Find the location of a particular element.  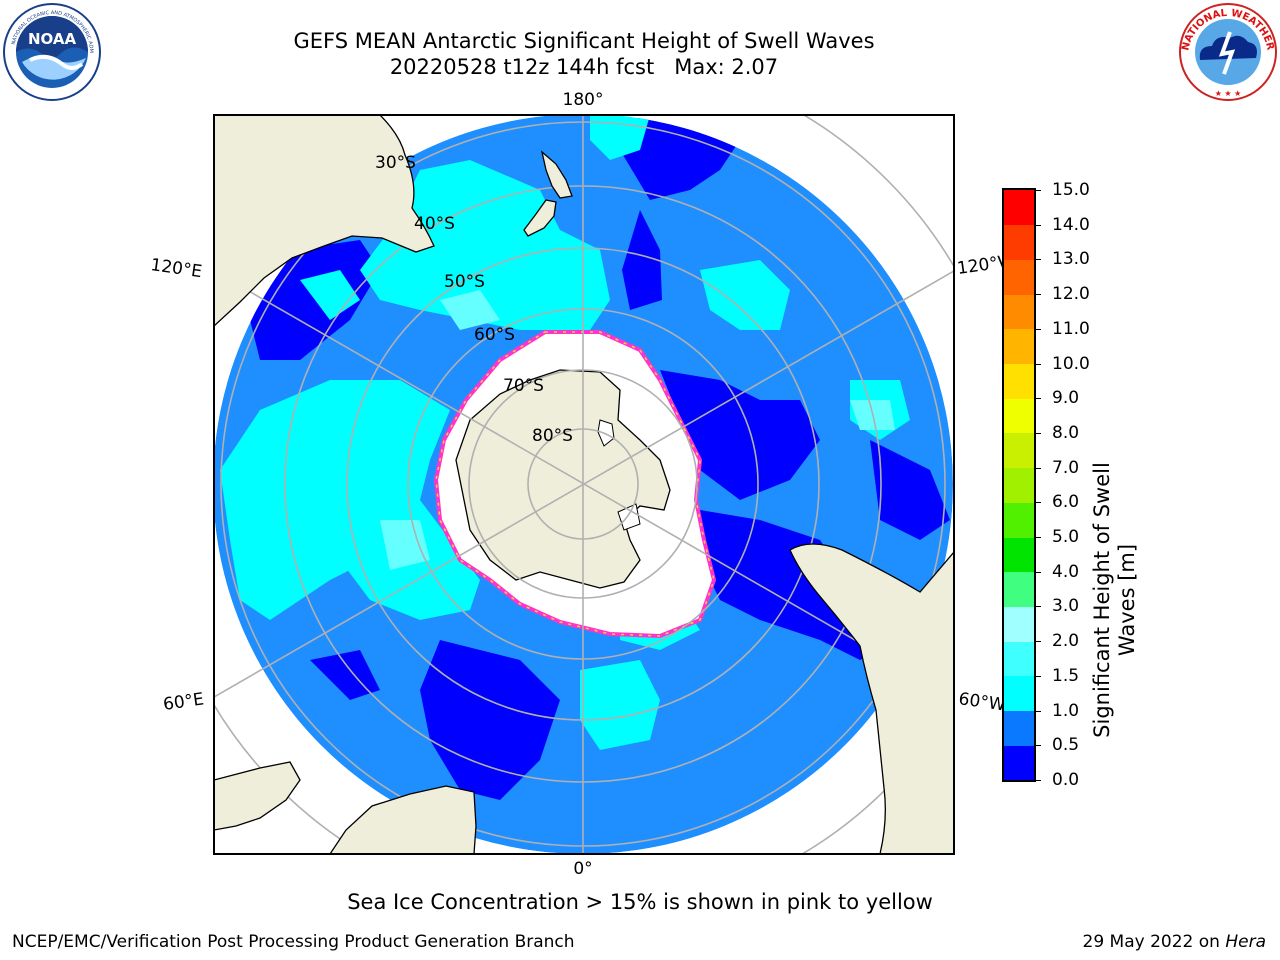

nws-logo: NATIONAL WEATHER SERVICE ★ ★ ★ is located at coordinates (1227, 51).